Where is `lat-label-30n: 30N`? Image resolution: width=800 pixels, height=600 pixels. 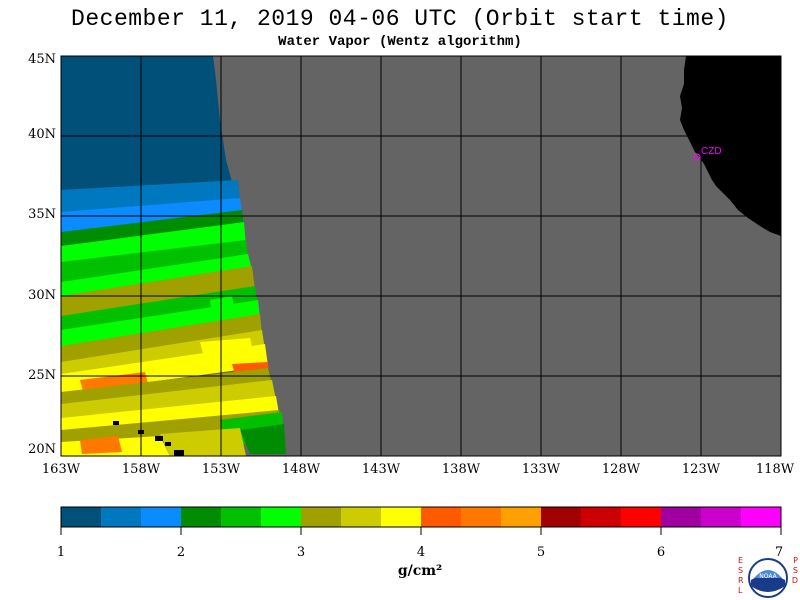
lat-label-30n: 30N is located at coordinates (42, 295).